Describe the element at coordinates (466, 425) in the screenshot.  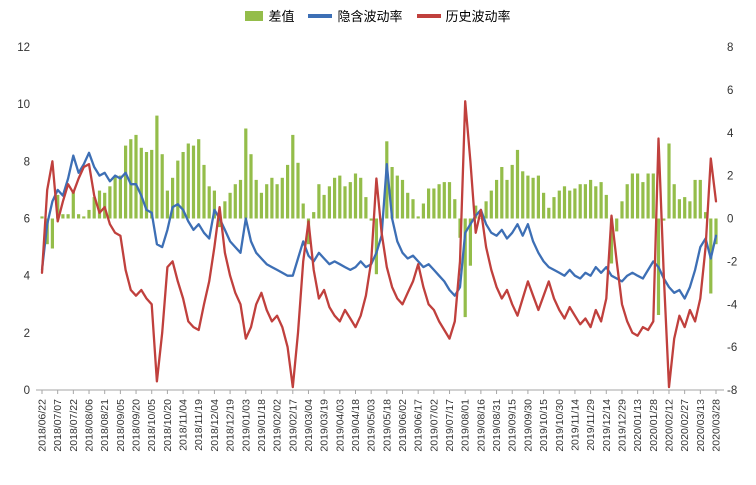
I see `x-axis-date-label: 2019/08/01` at that location.